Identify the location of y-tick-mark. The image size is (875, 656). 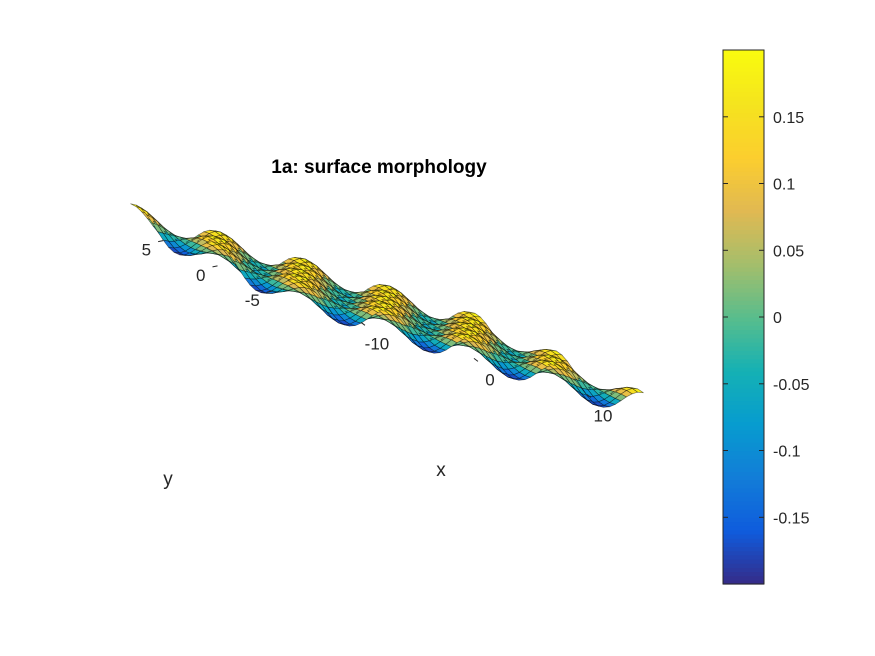
(161, 241).